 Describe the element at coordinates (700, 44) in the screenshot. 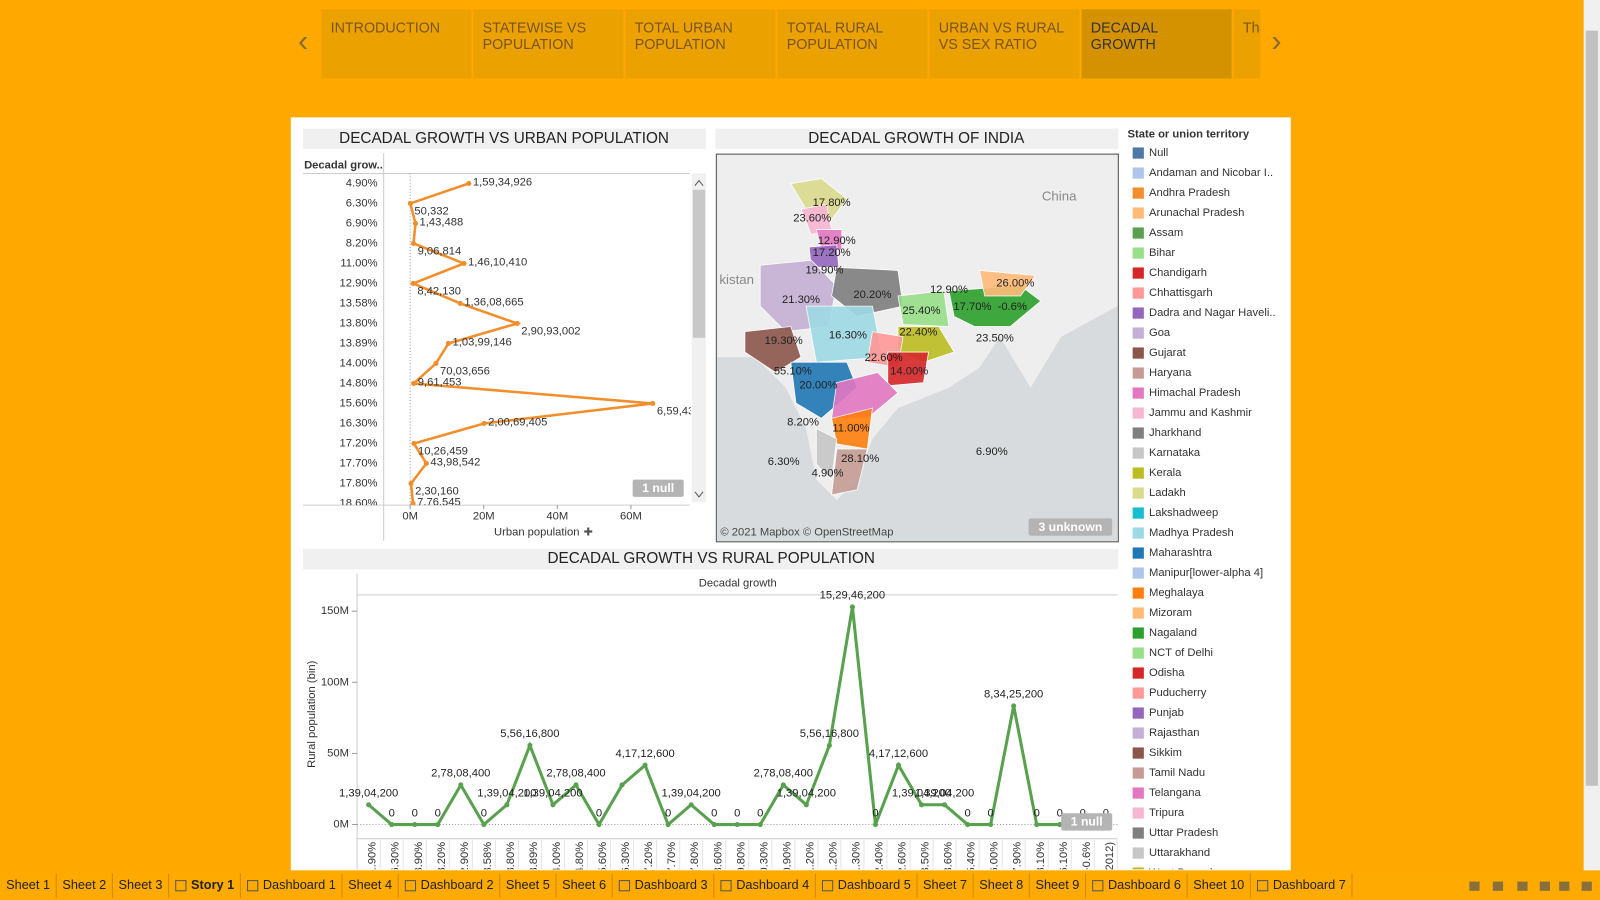

I see `story-tab: TOTAL URBAN POPULATION` at that location.